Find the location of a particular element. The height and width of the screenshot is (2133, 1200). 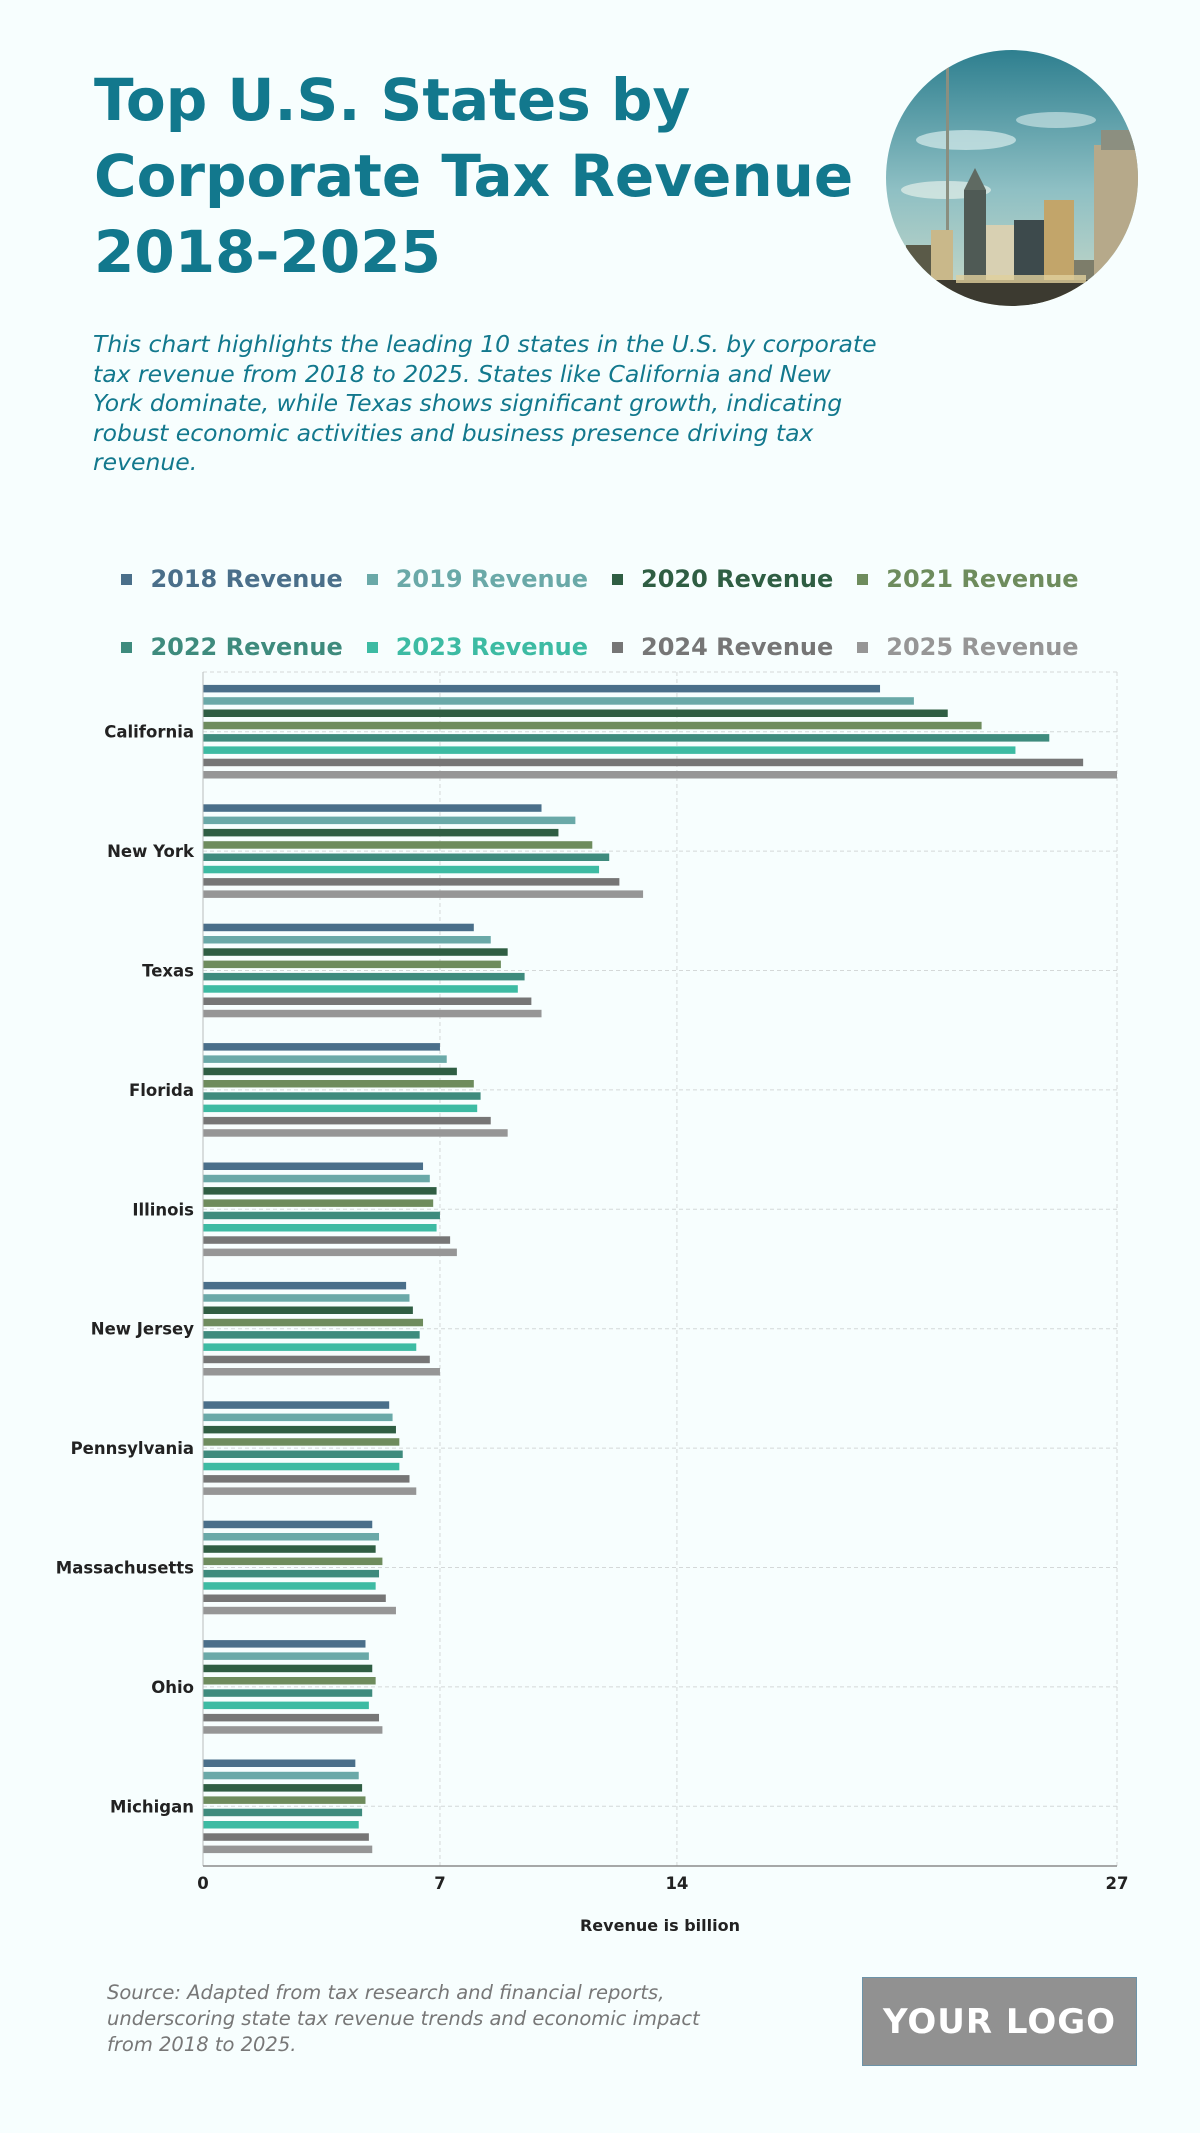

y-tick-label: Michigan is located at coordinates (152, 1806).